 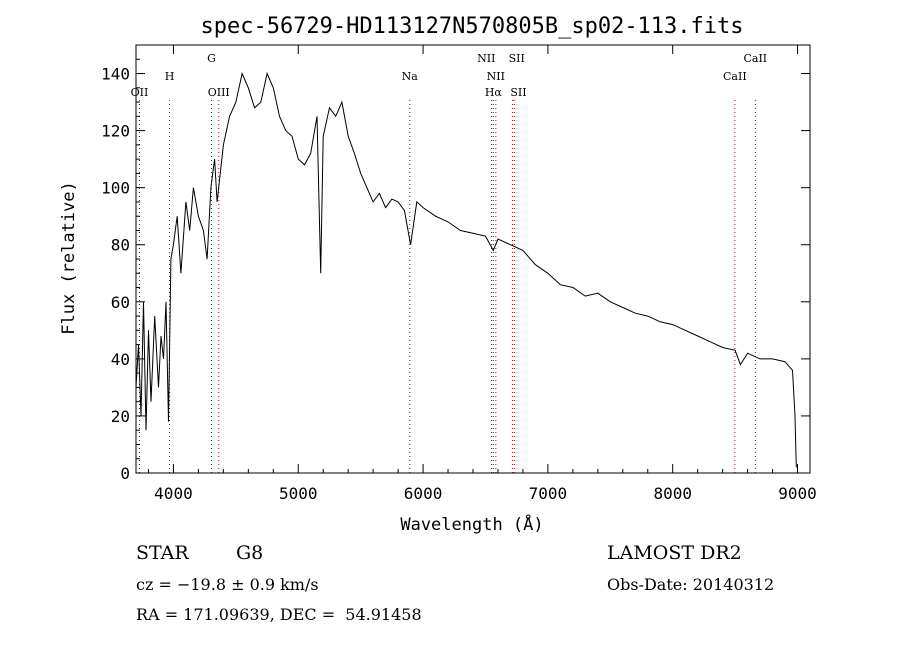 What do you see at coordinates (423, 493) in the screenshot?
I see `x-tick-label: 6000` at bounding box center [423, 493].